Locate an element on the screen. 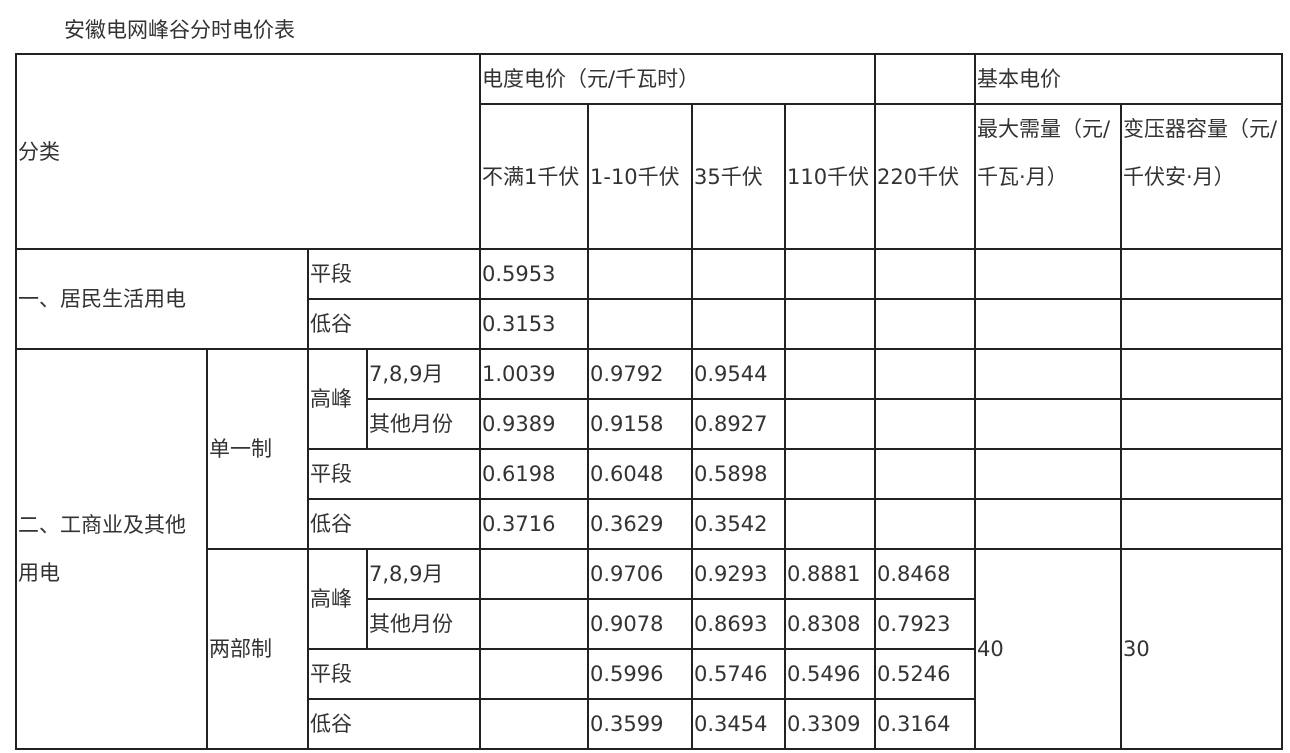 The height and width of the screenshot is (753, 1290). price-cell: 0.9706 is located at coordinates (640, 574).